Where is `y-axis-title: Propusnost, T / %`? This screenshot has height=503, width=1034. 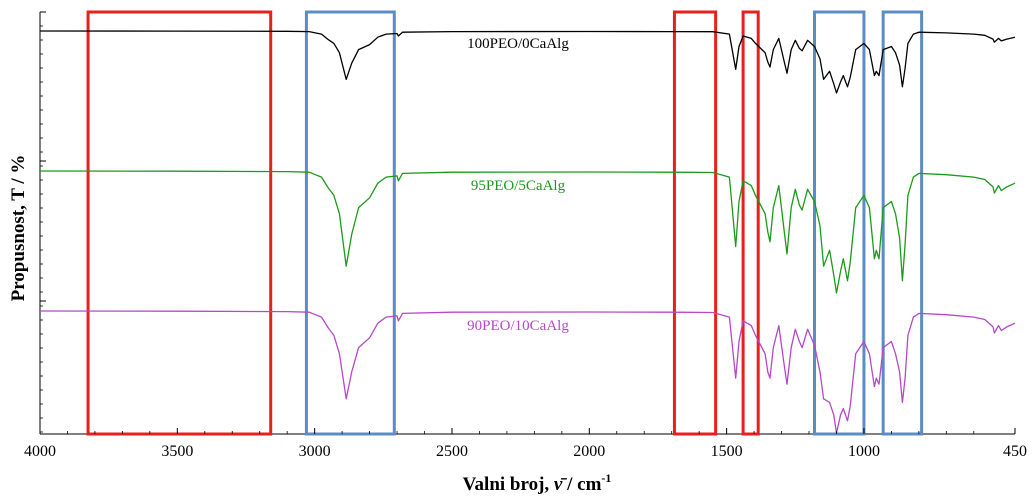 y-axis-title: Propusnost, T / % is located at coordinates (18, 228).